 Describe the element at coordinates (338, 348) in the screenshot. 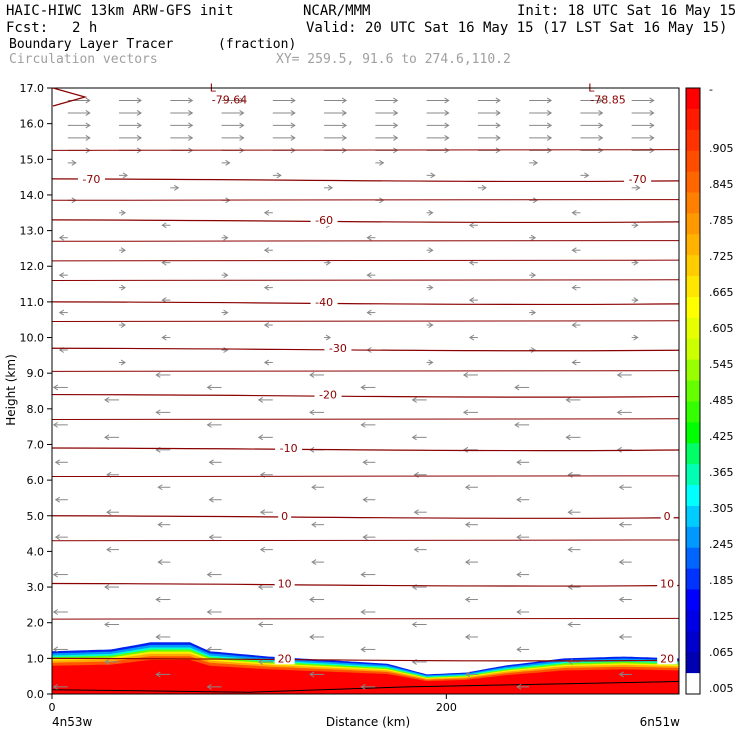

I see `contour-label: -30` at that location.